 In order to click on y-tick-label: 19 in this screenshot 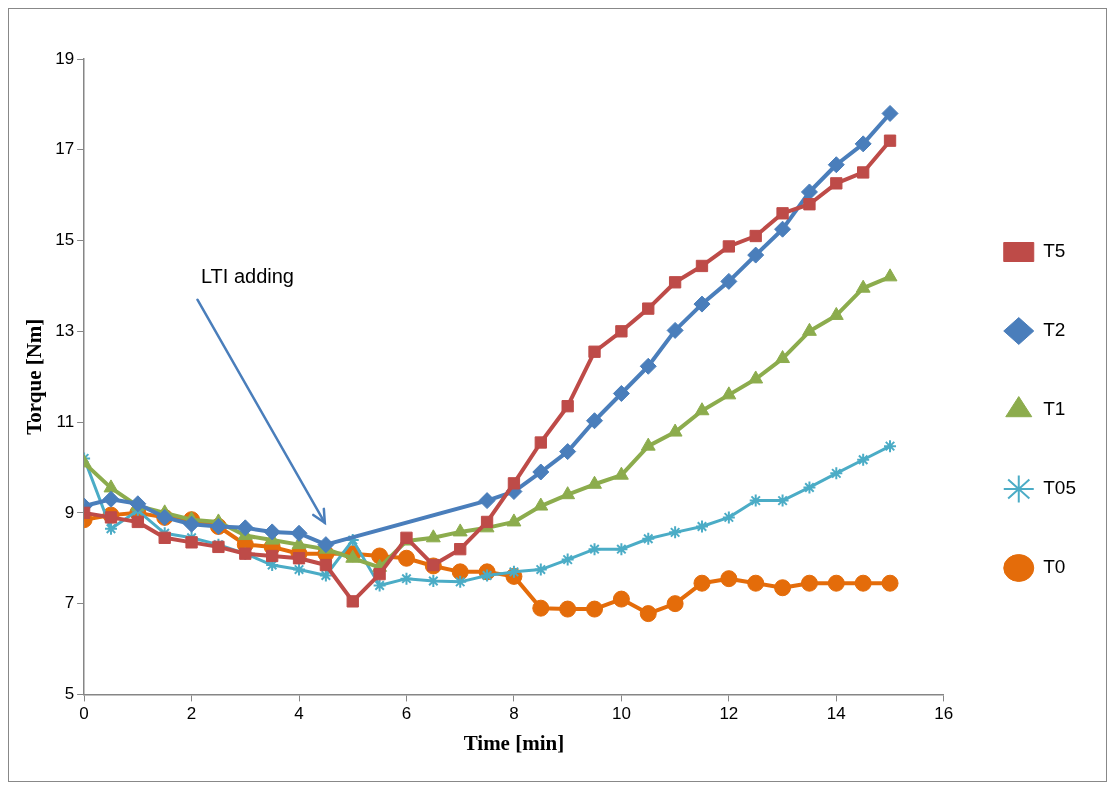, I will do `click(65, 58)`.